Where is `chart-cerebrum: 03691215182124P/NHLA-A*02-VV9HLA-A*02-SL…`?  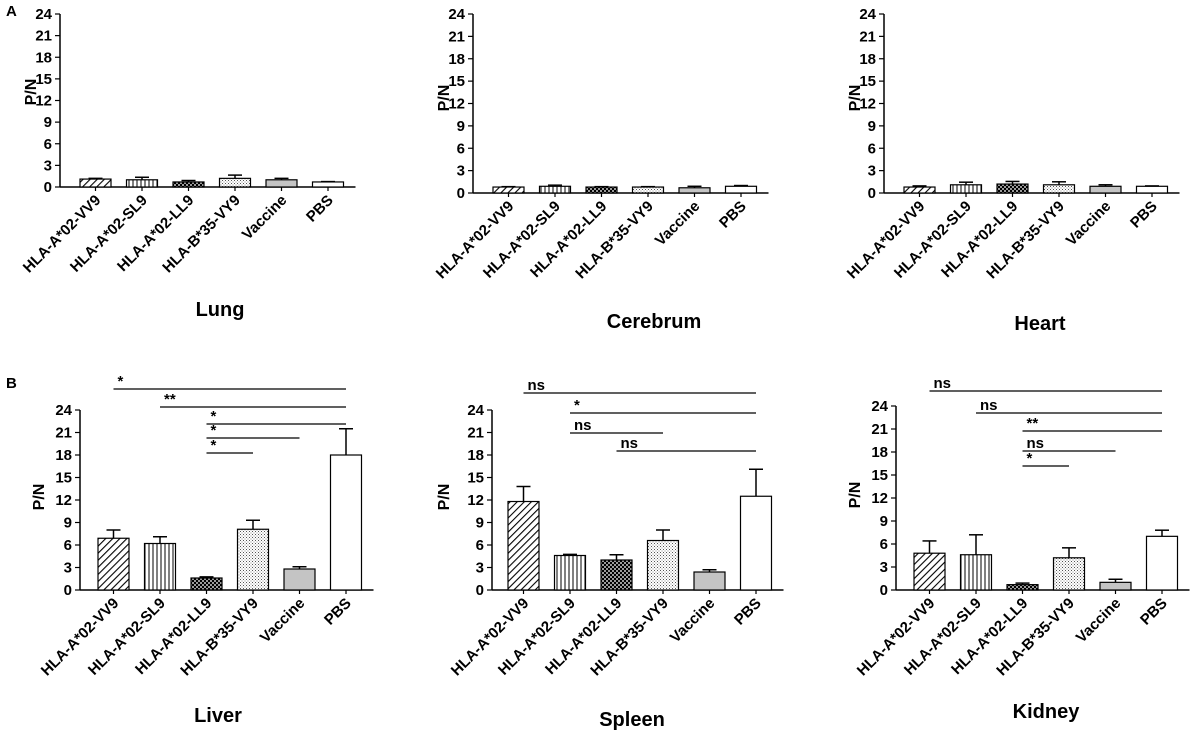
chart-cerebrum: 03691215182124P/NHLA-A*02-VV9HLA-A*02-SL… is located at coordinates (601, 169).